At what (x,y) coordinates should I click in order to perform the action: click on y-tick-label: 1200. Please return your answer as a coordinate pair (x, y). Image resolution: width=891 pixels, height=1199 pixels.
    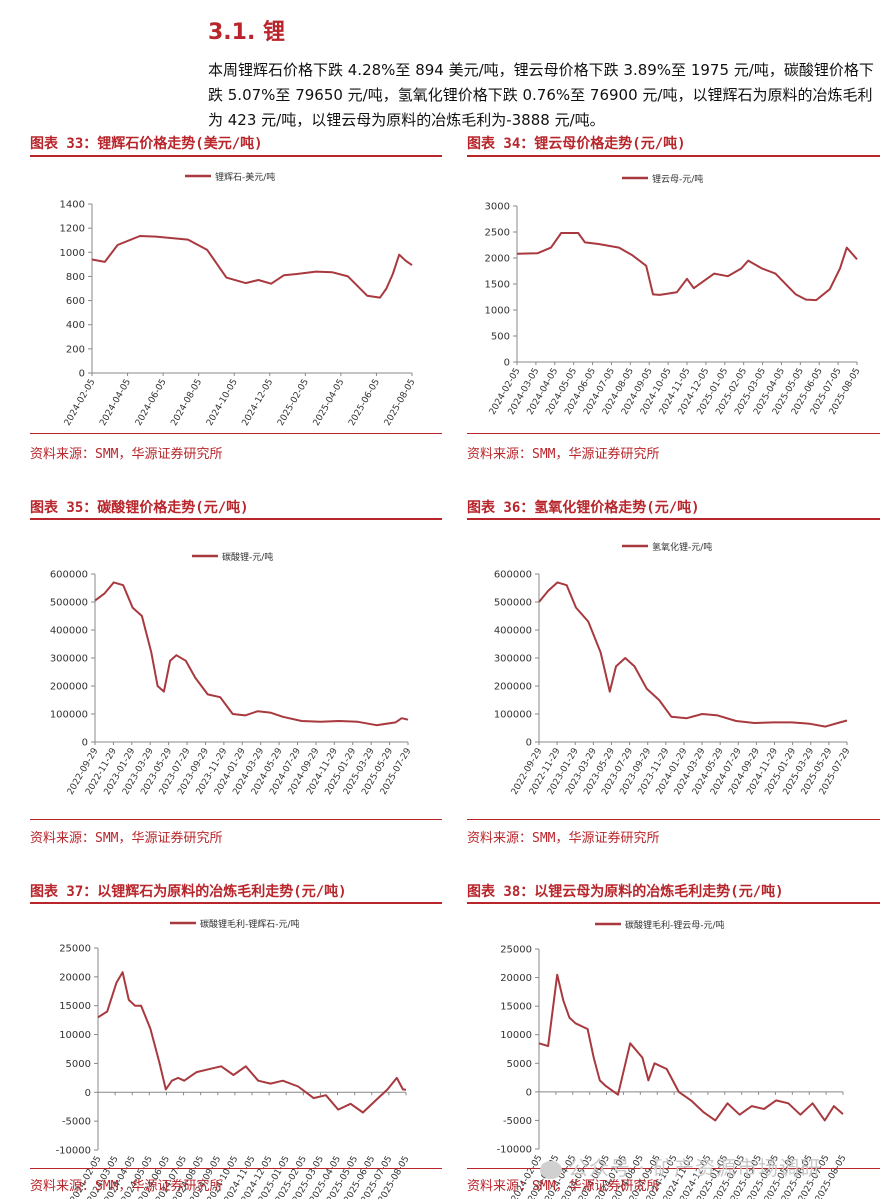
    Looking at the image, I should click on (72, 229).